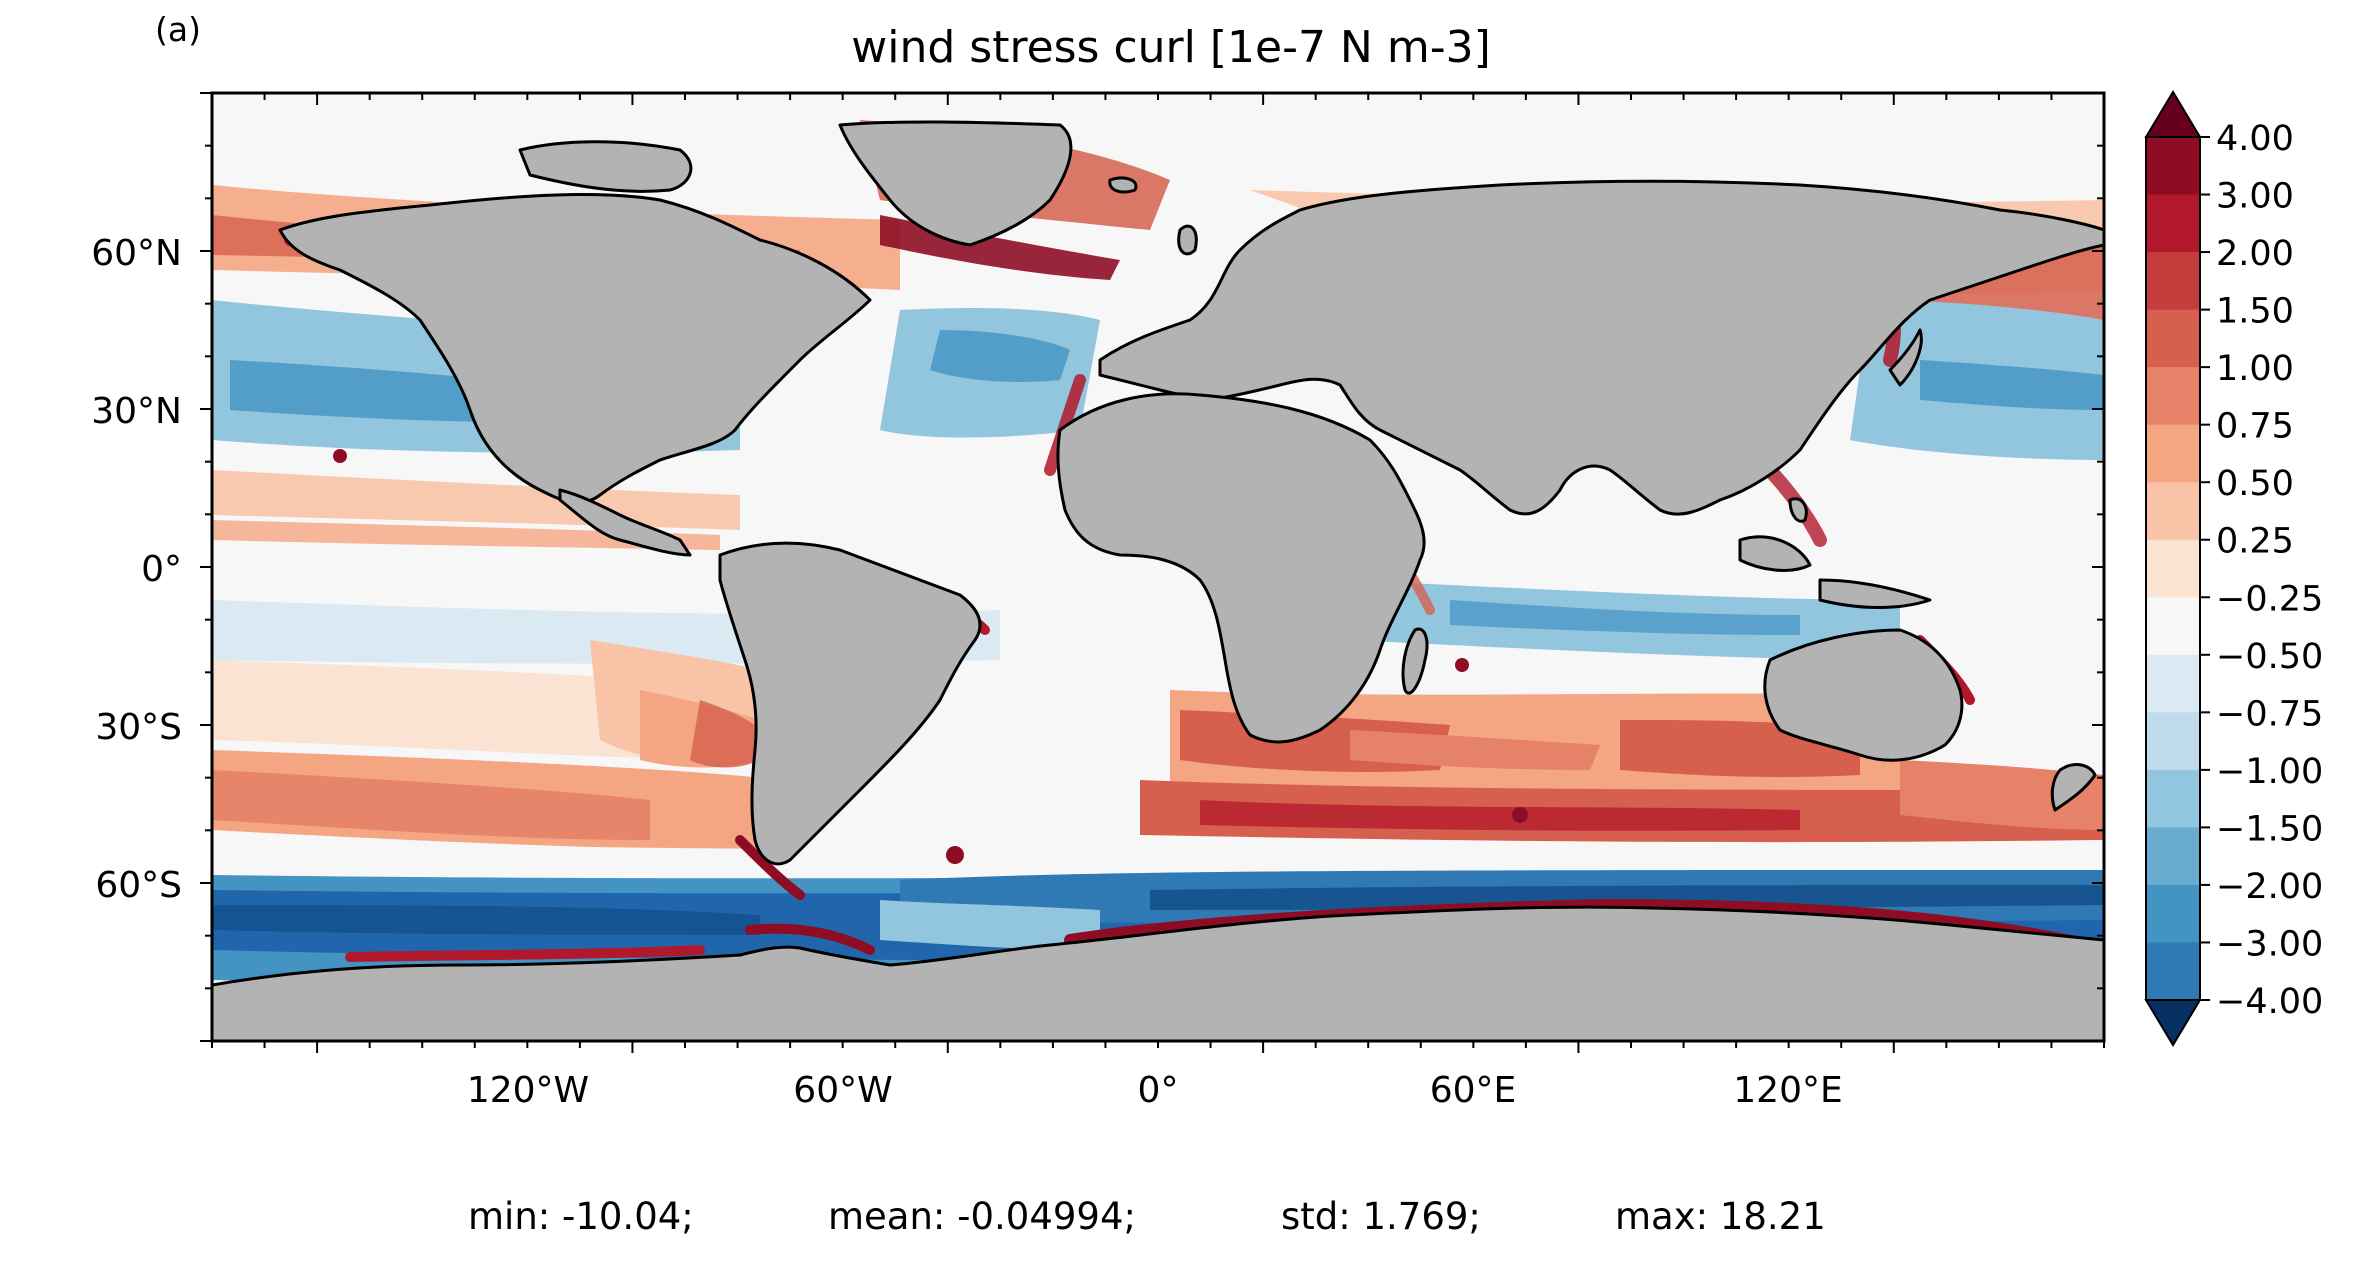 The height and width of the screenshot is (1263, 2362). I want to click on lat-label-60n: 60°N, so click(136, 253).